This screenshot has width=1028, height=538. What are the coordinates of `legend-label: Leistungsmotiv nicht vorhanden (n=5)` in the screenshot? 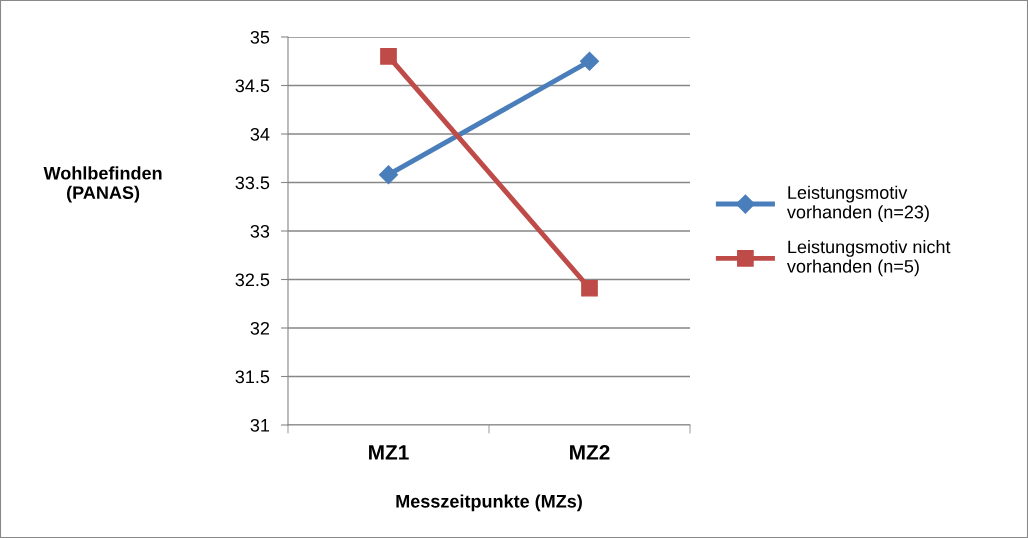 It's located at (868, 258).